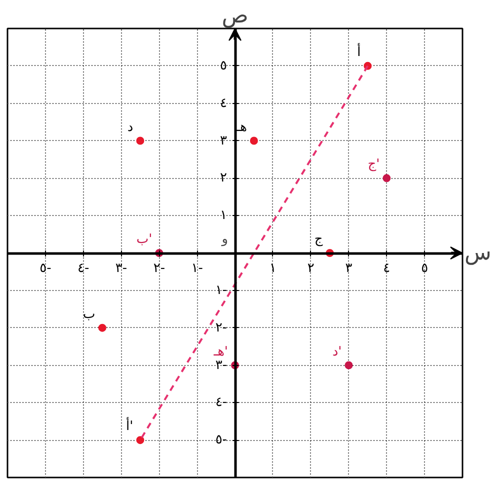 This screenshot has height=483, width=498. What do you see at coordinates (89, 314) in the screenshot?
I see `annotation: ب` at bounding box center [89, 314].